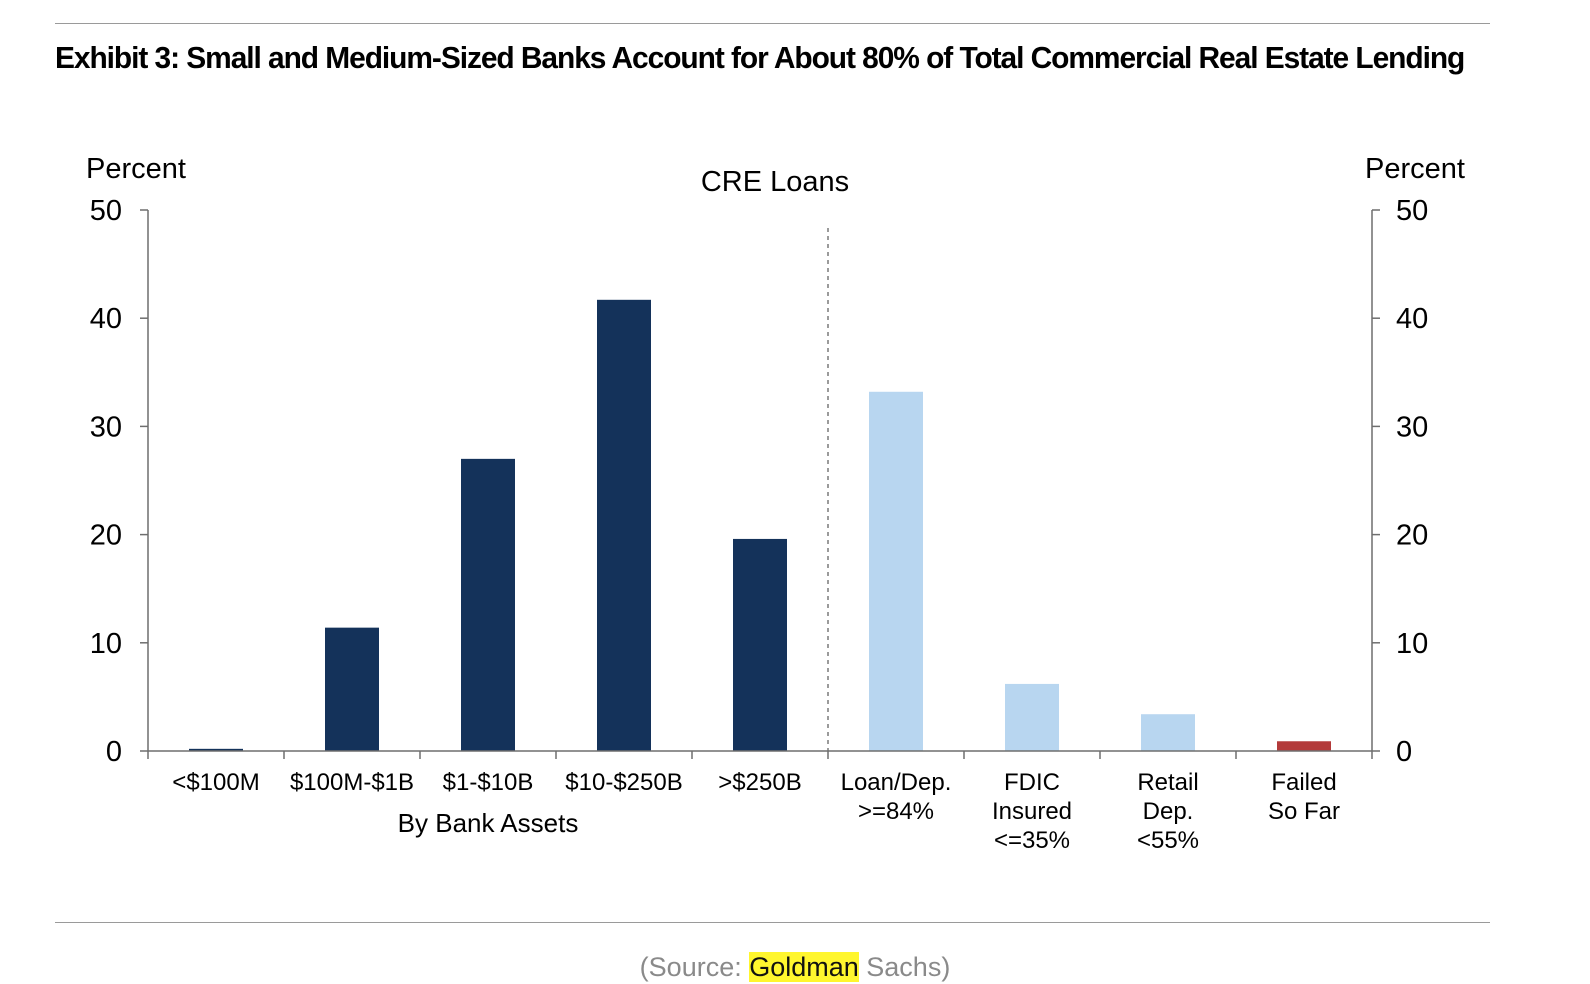 This screenshot has width=1590, height=984. What do you see at coordinates (1412, 211) in the screenshot?
I see `right-y-tick-label: 50` at bounding box center [1412, 211].